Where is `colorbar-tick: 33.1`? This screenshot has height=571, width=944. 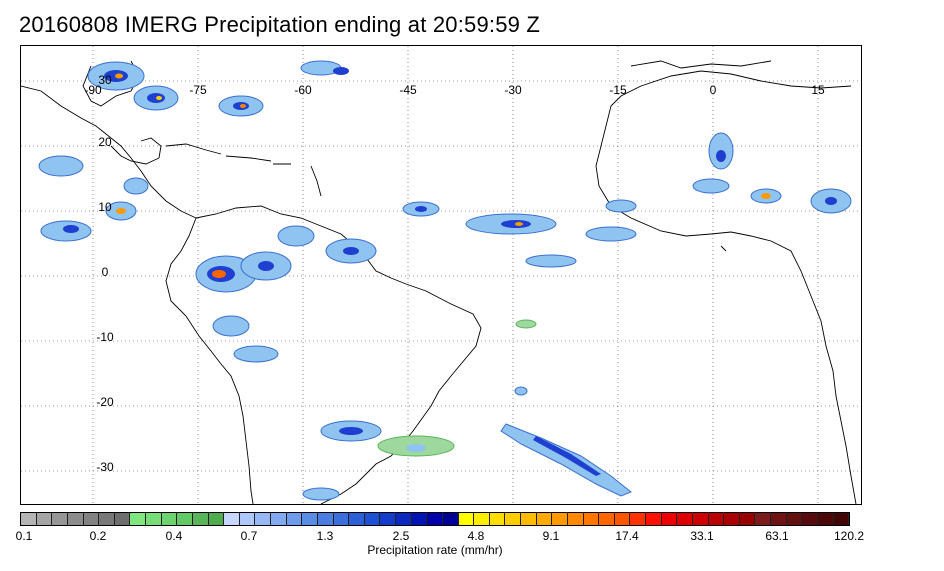 colorbar-tick: 33.1 is located at coordinates (702, 536).